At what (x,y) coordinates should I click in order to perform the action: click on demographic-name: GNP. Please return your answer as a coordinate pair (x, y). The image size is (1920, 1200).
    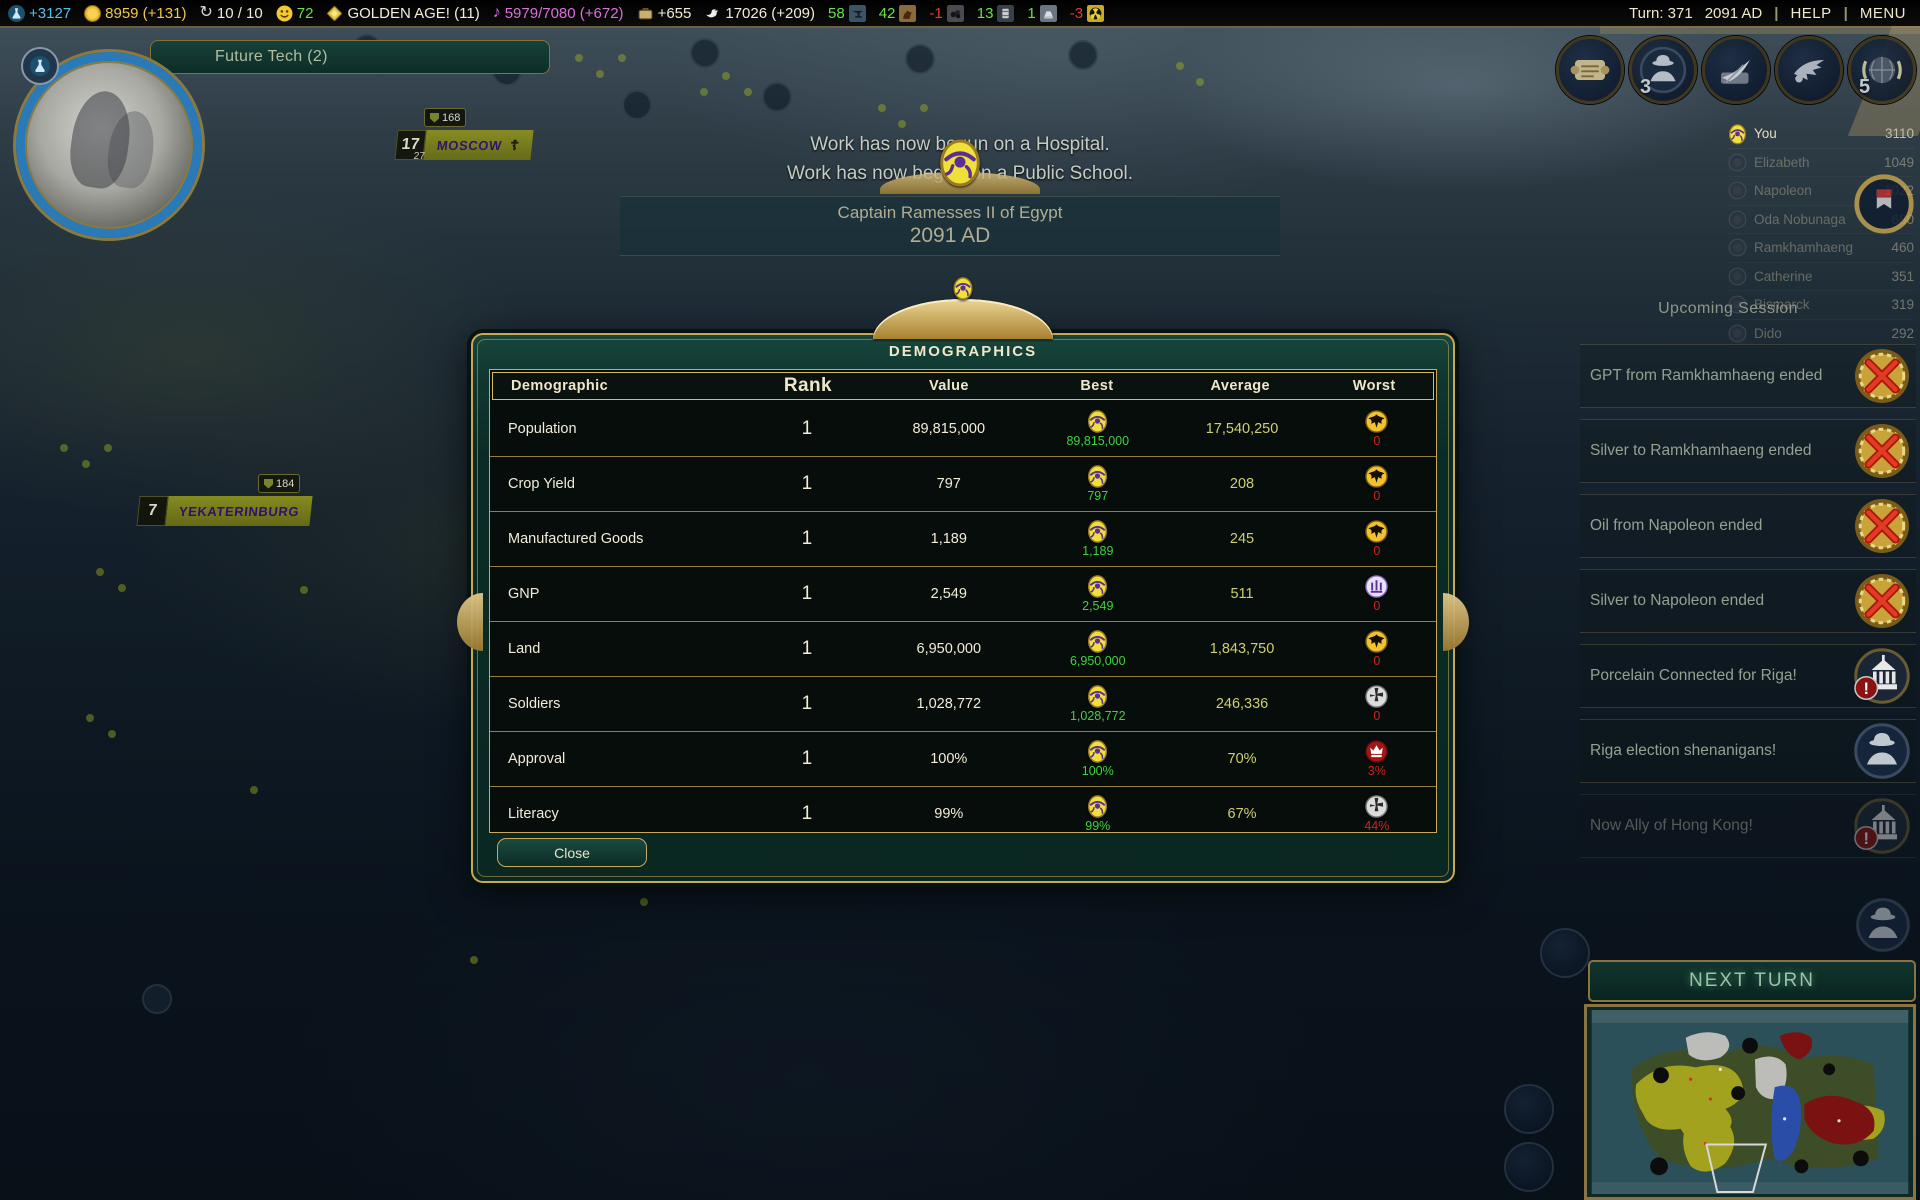
    Looking at the image, I should click on (524, 594).